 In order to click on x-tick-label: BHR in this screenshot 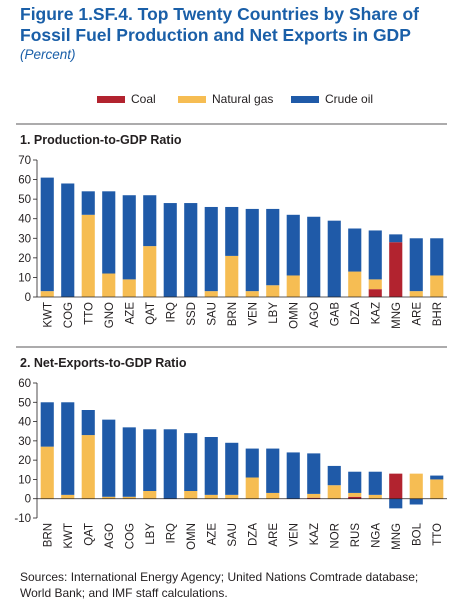, I will do `click(438, 314)`.